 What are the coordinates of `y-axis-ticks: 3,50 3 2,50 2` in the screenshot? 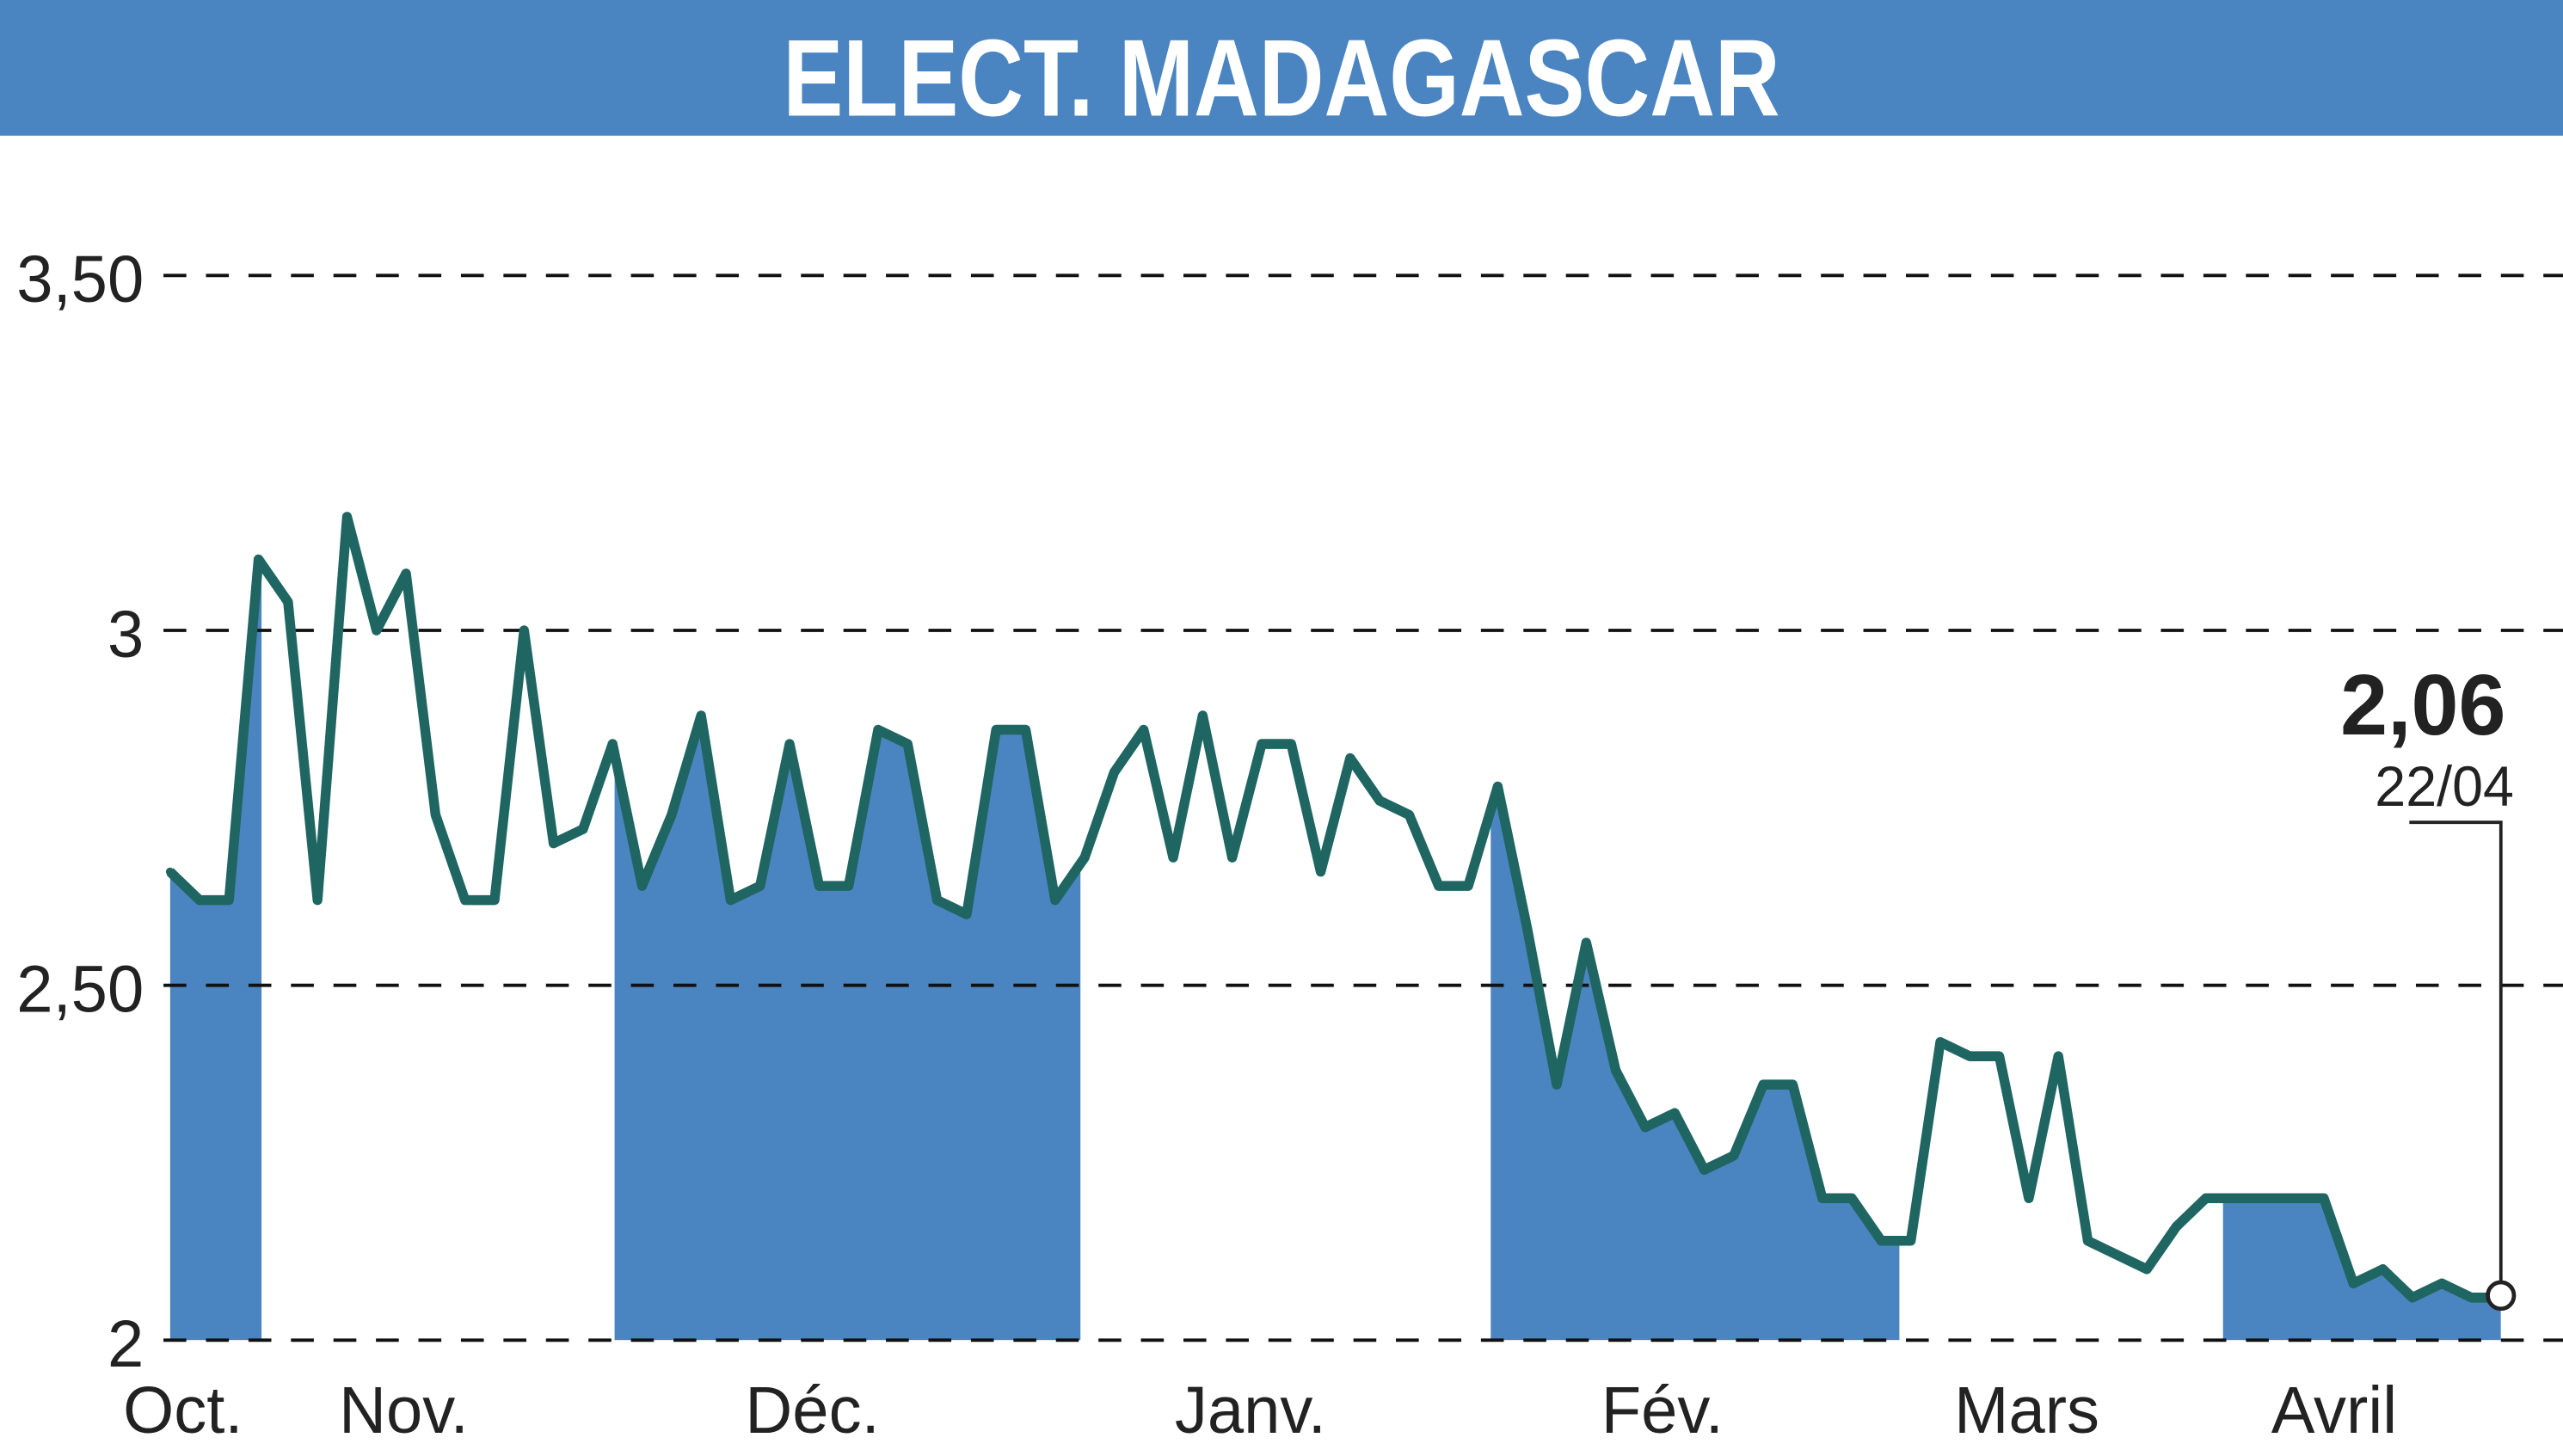 It's located at (80, 813).